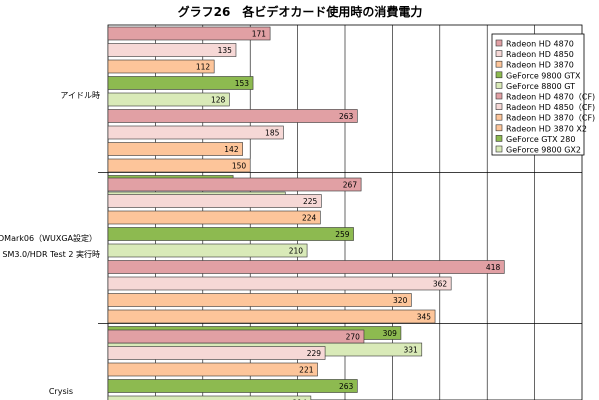 The height and width of the screenshot is (400, 599). I want to click on bar-value-label: 259, so click(342, 234).